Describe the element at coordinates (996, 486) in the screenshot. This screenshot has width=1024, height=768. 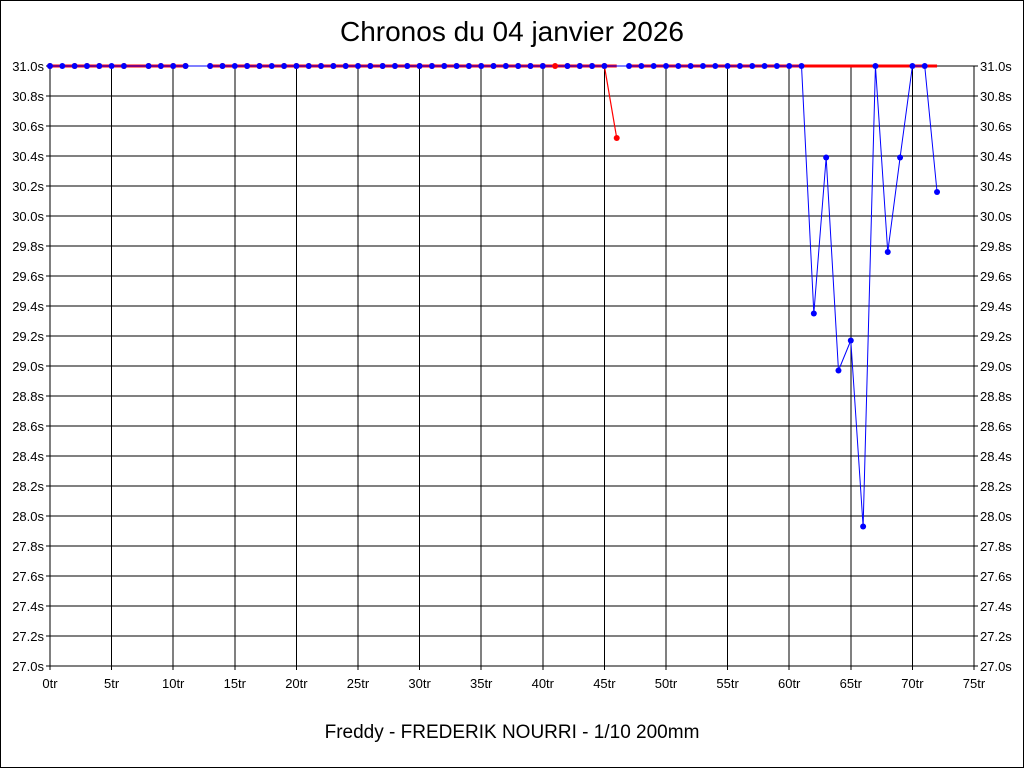
I see `y-tick-label-right: 28.2s` at that location.